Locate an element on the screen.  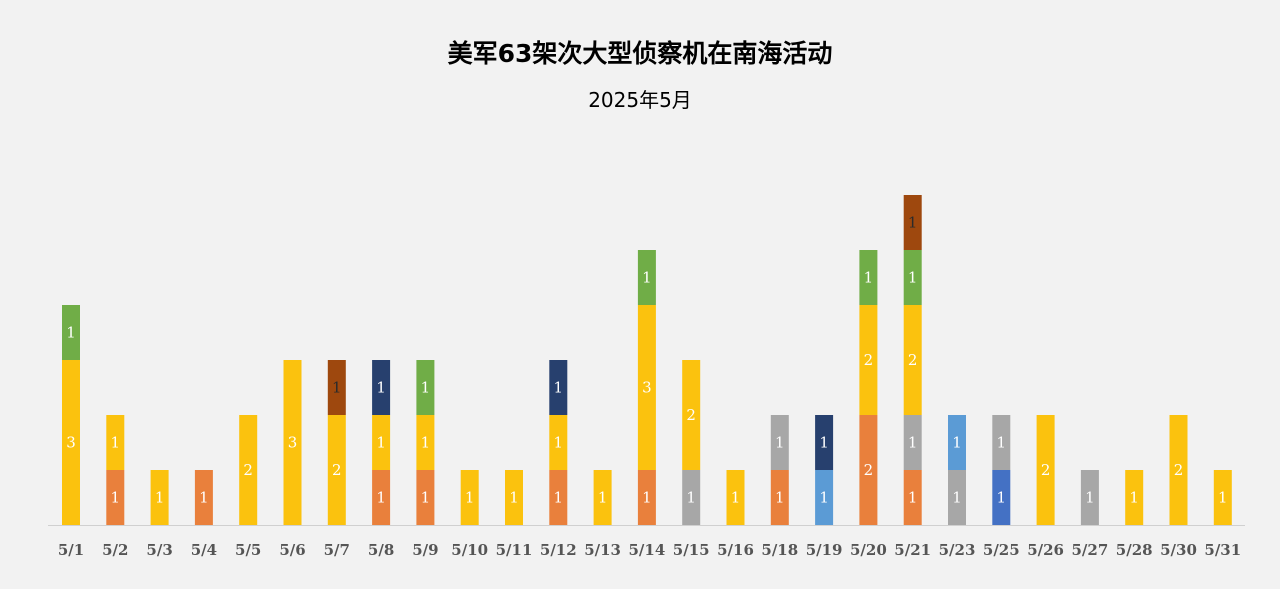
x-tick-label: 5/11 is located at coordinates (514, 550).